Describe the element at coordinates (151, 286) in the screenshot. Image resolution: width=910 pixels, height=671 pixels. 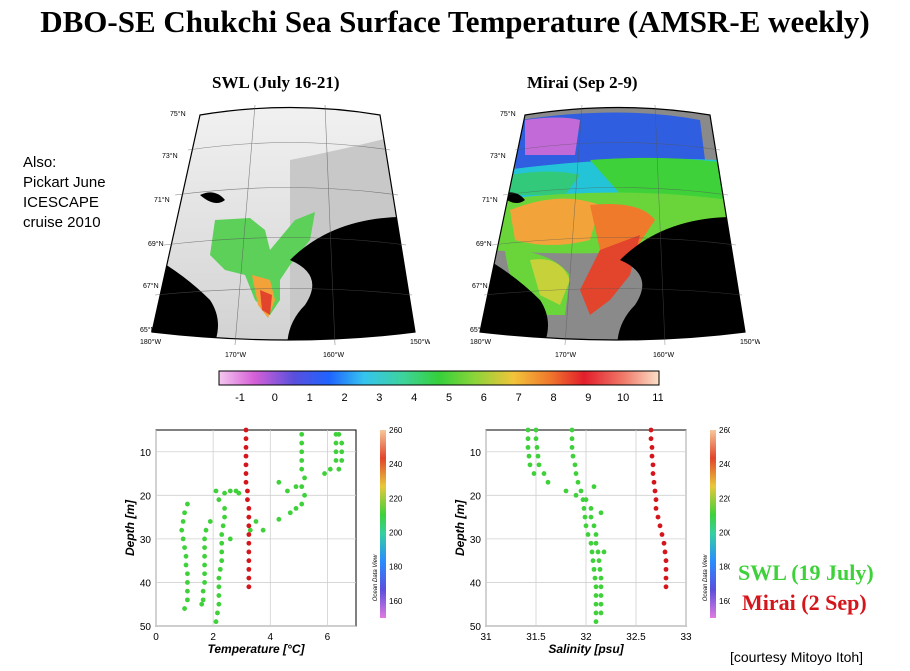
I see `lat-label: 67°N` at that location.